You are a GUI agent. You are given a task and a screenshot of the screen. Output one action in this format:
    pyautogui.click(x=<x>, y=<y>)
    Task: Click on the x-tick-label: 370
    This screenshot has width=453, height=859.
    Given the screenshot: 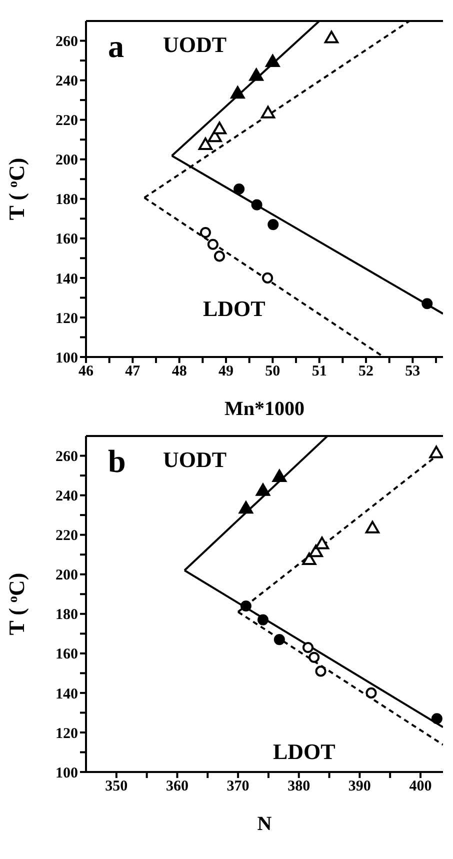 What is the action you would take?
    pyautogui.click(x=238, y=786)
    